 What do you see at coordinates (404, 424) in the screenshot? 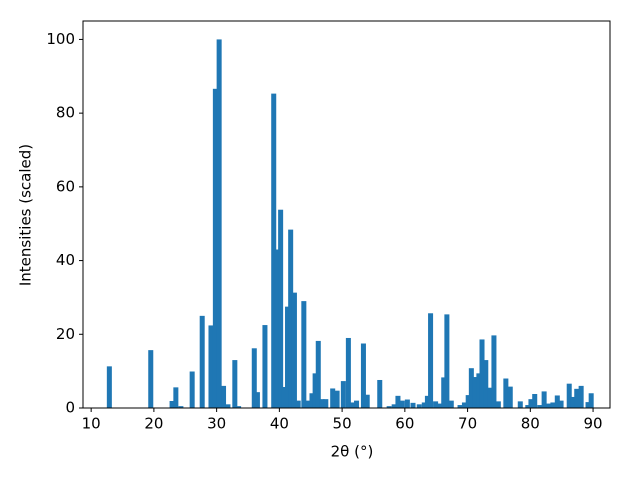
I see `x-tick-label: 60` at bounding box center [404, 424].